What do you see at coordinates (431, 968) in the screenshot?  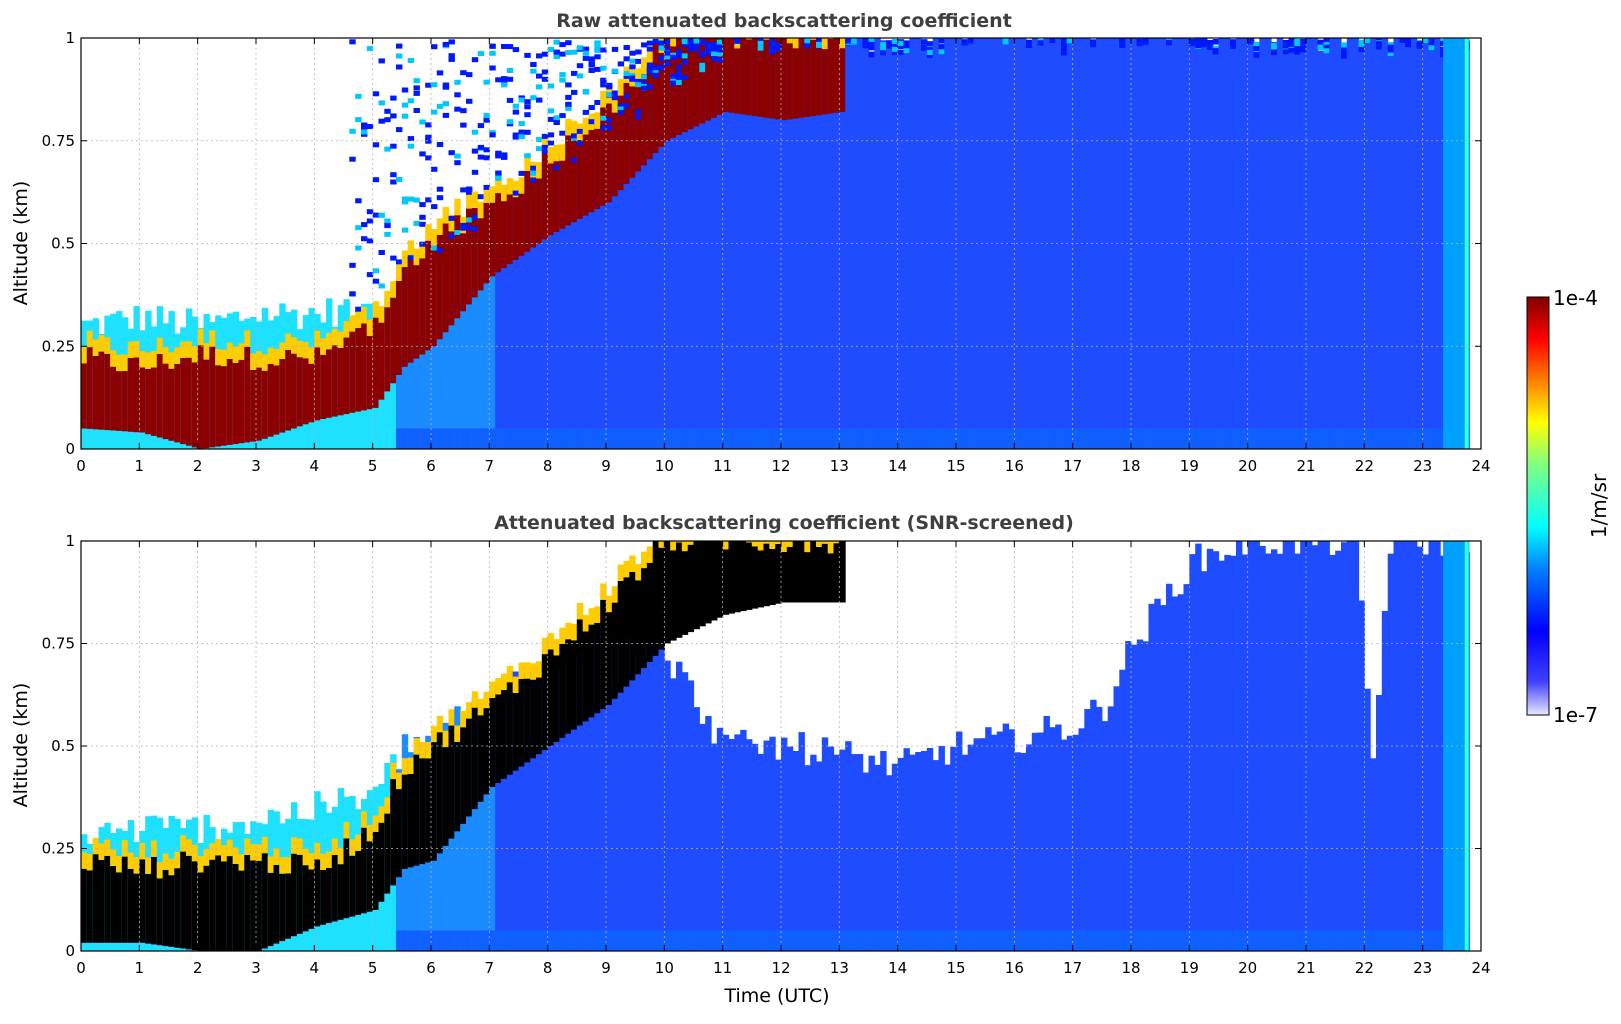 I see `x-tick-label: 6` at bounding box center [431, 968].